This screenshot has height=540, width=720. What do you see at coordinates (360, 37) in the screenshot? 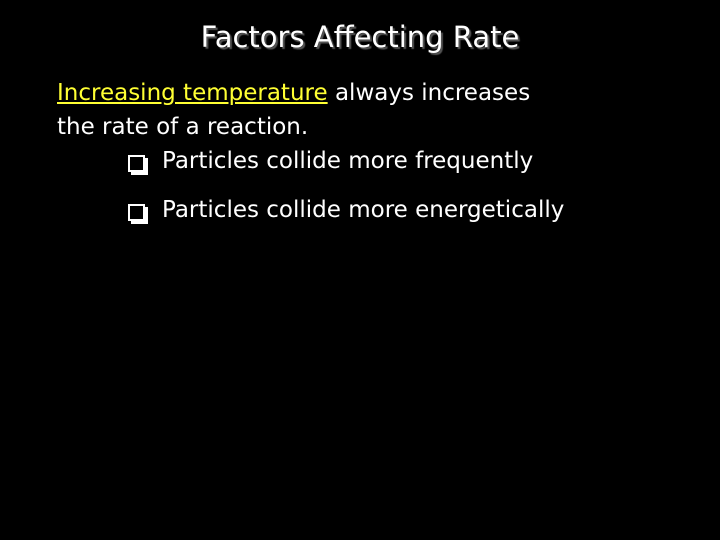
I see `slide-title: Factors Affecting Rate` at bounding box center [360, 37].